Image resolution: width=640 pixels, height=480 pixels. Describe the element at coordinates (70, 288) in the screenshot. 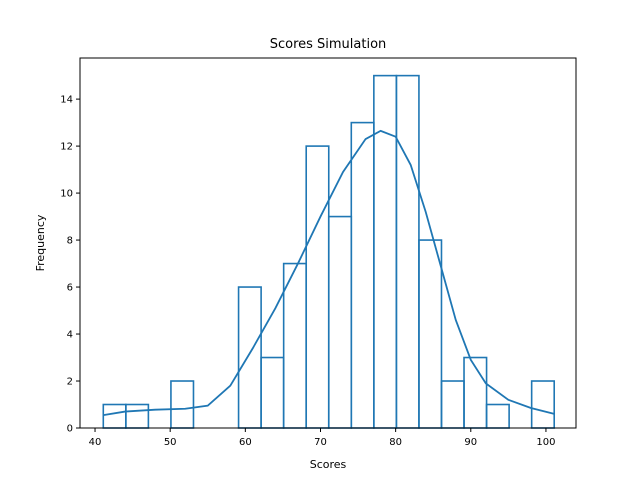

I see `y-tick-label: 6` at that location.